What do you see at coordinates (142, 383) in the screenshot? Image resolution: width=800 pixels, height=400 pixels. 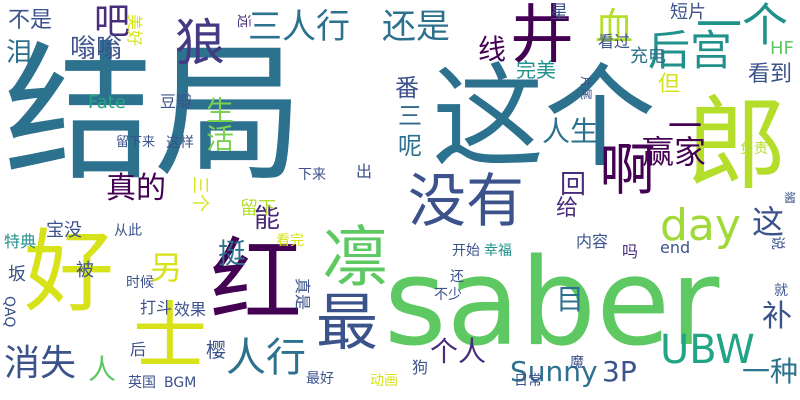 I see `cloud-word: 英国` at bounding box center [142, 383].